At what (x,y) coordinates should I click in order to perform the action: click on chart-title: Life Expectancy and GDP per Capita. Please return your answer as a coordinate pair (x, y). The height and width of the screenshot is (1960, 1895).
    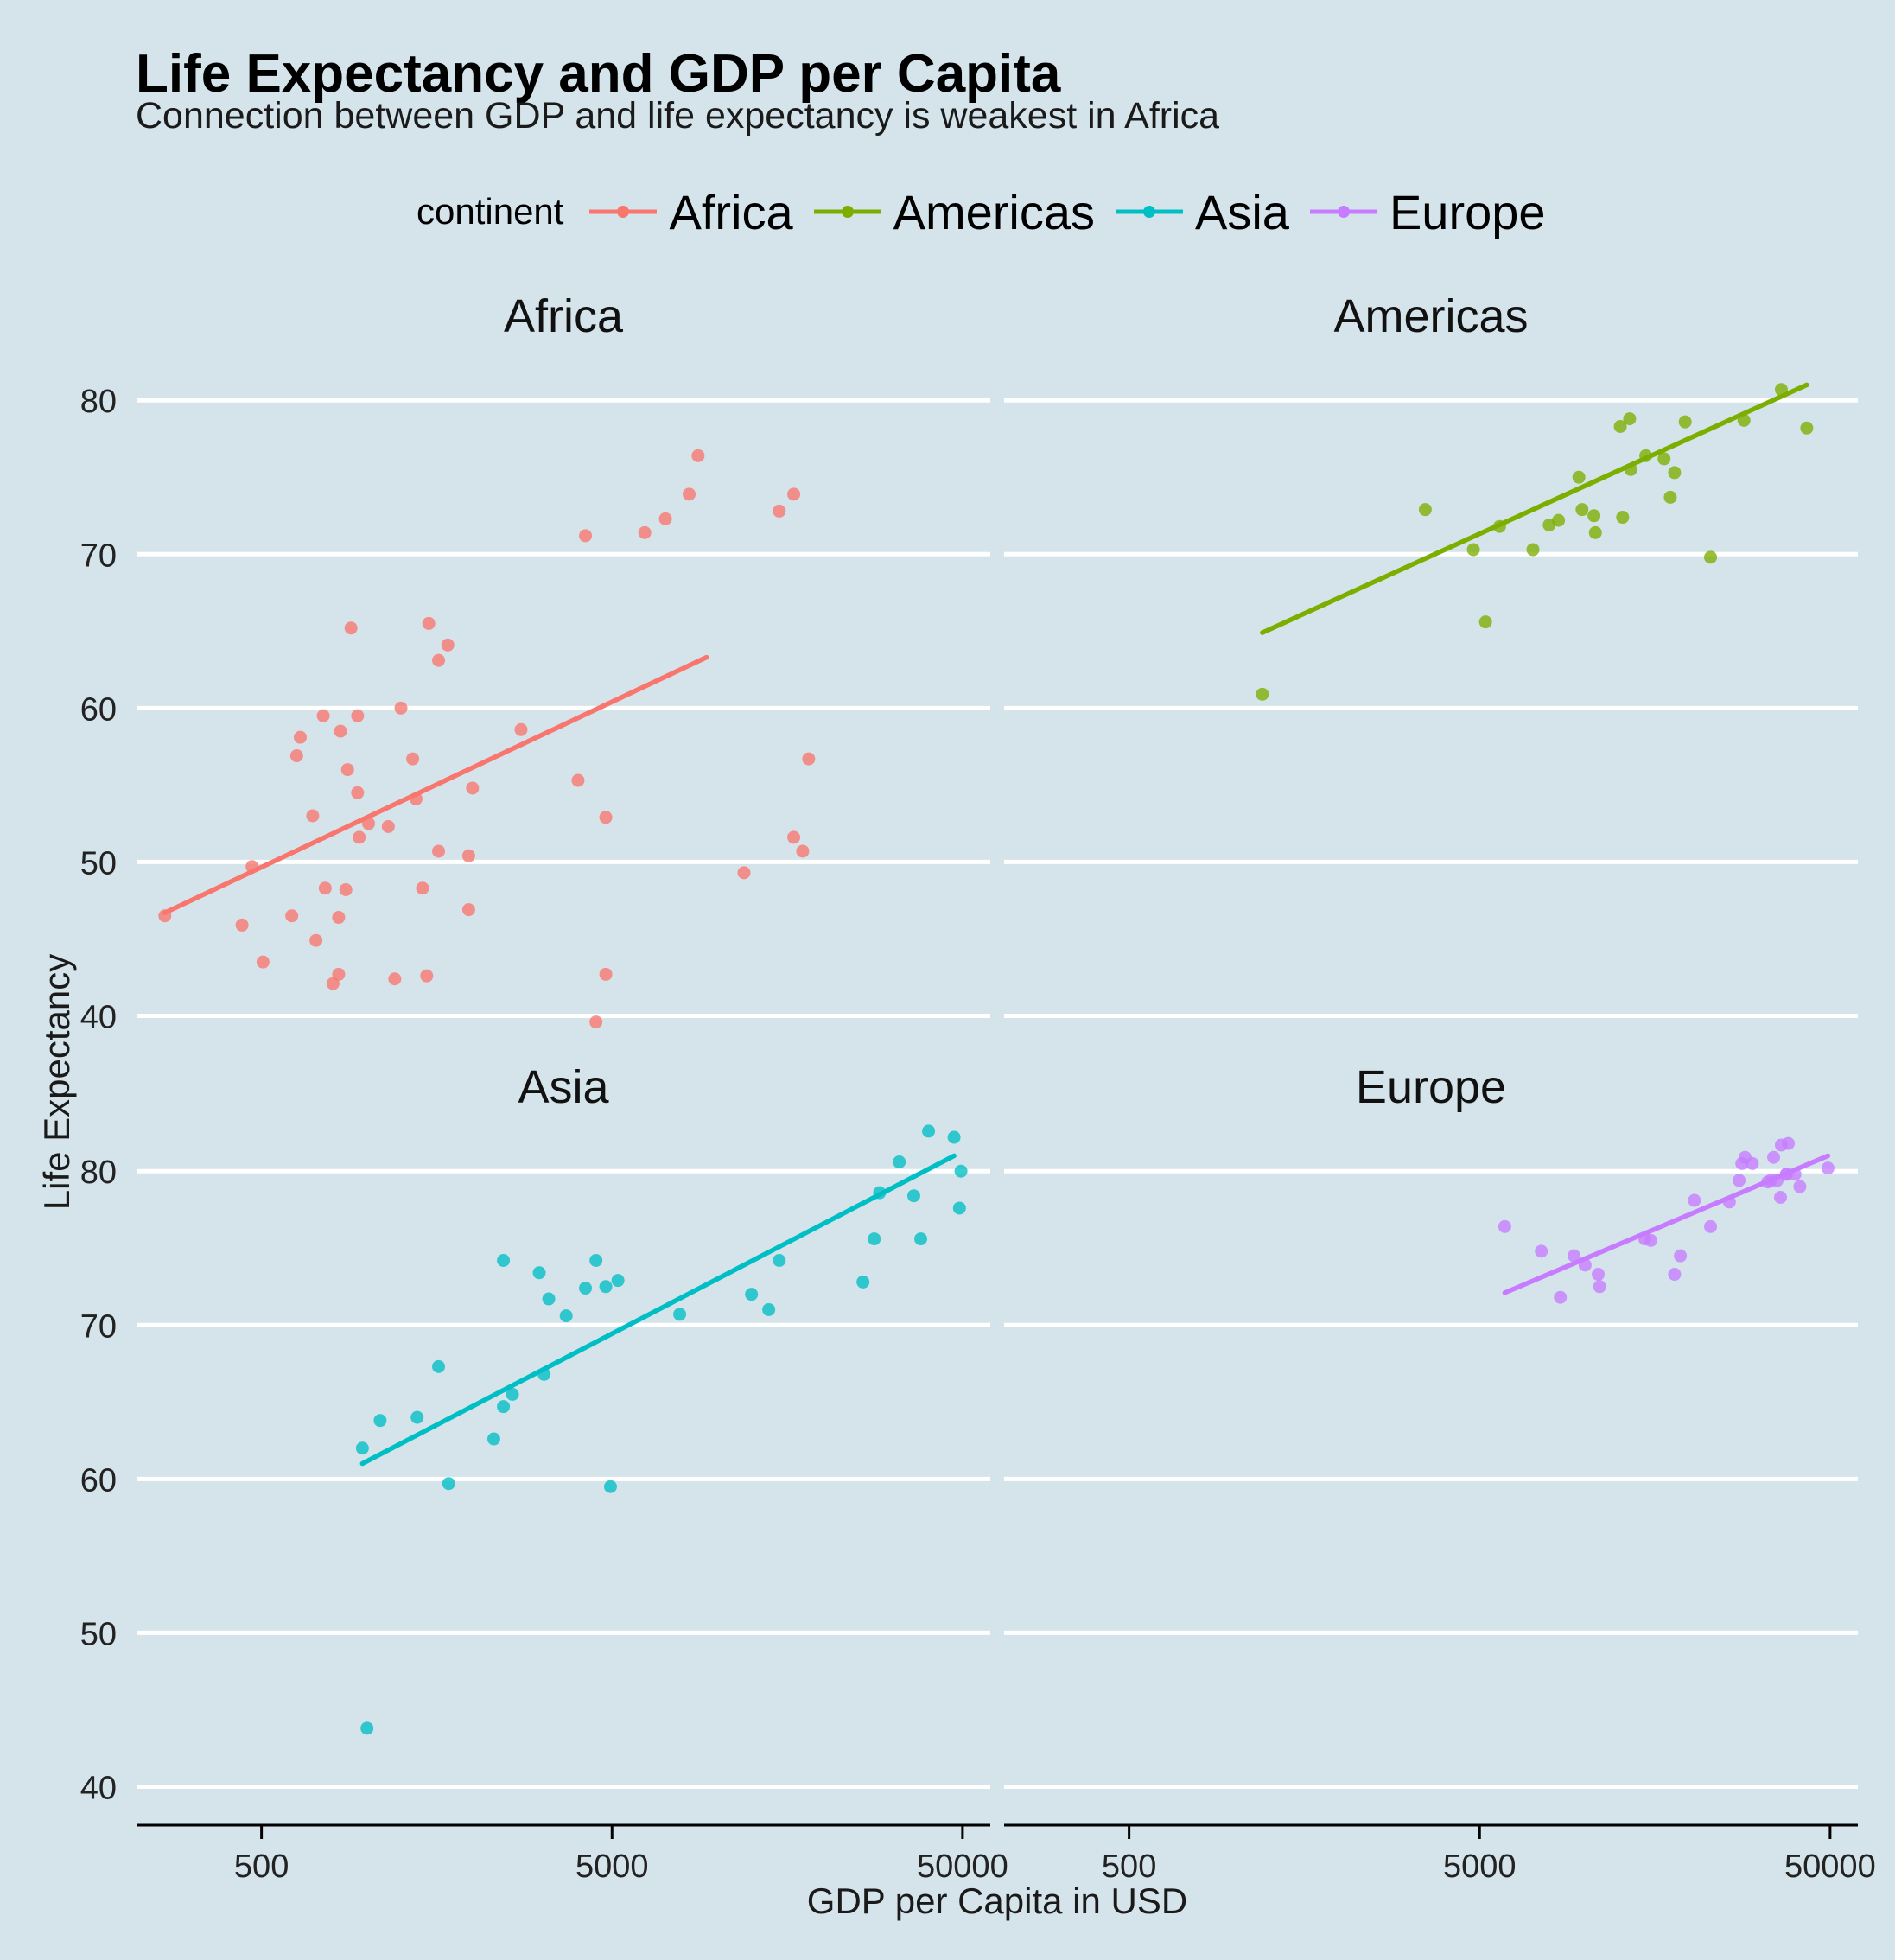
    Looking at the image, I should click on (598, 74).